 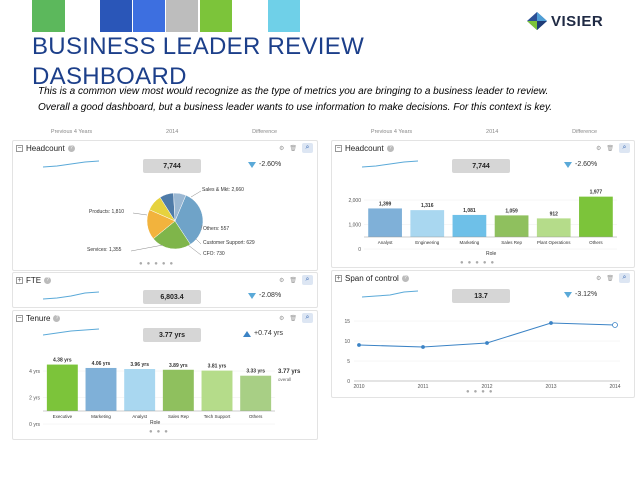 What do you see at coordinates (427, 242) in the screenshot?
I see `x-tick-label: Engineering` at bounding box center [427, 242].